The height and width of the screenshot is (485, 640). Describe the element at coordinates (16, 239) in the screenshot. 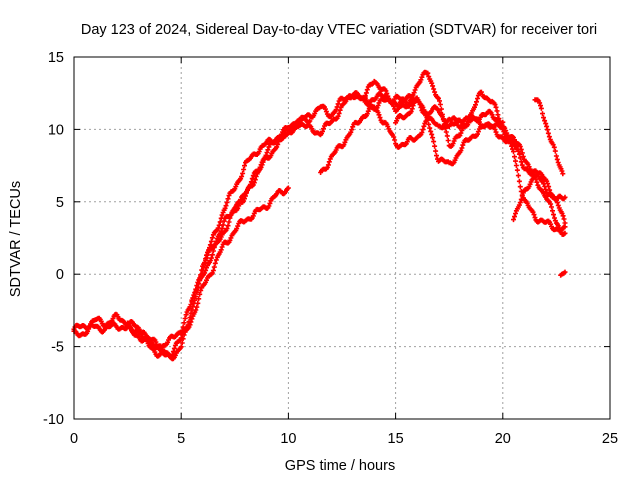

I see `y-axis-label: SDTVAR / TECUs` at that location.